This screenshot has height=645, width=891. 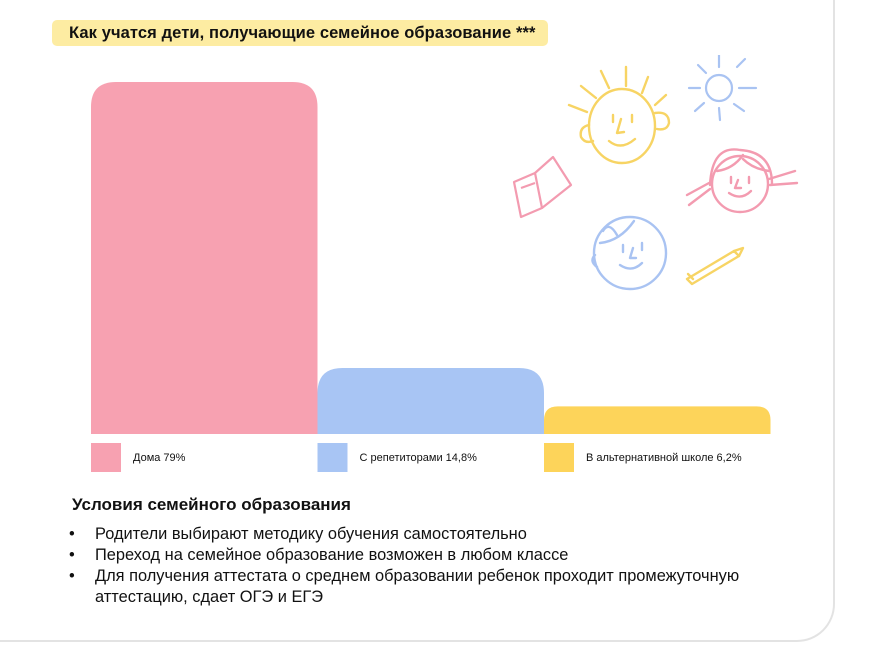 What do you see at coordinates (742, 181) in the screenshot?
I see `girl-face-icon` at bounding box center [742, 181].